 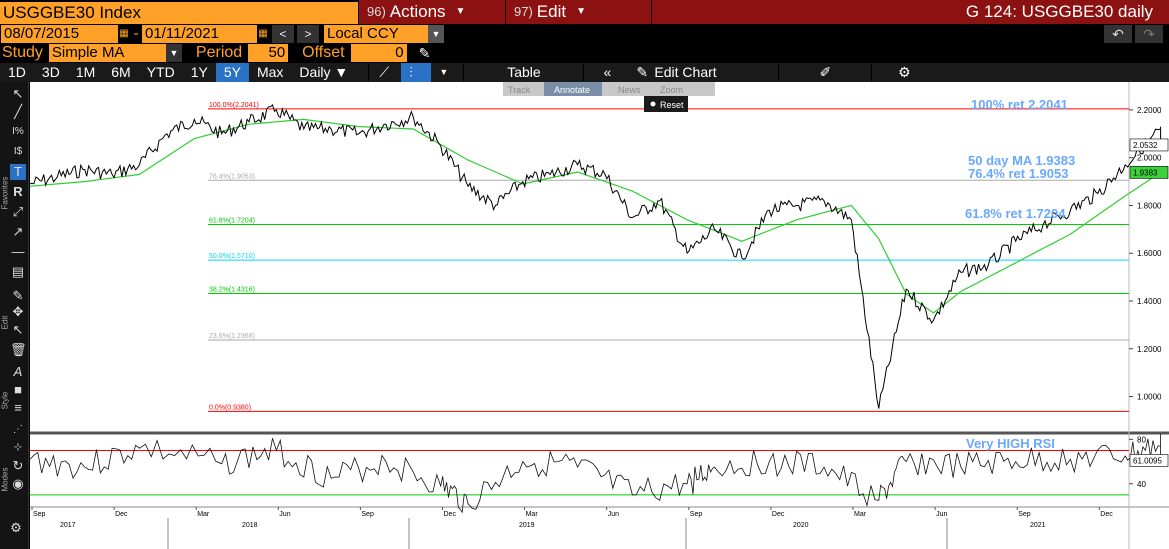 I want to click on refresh-icon: ↻, so click(x=18, y=465).